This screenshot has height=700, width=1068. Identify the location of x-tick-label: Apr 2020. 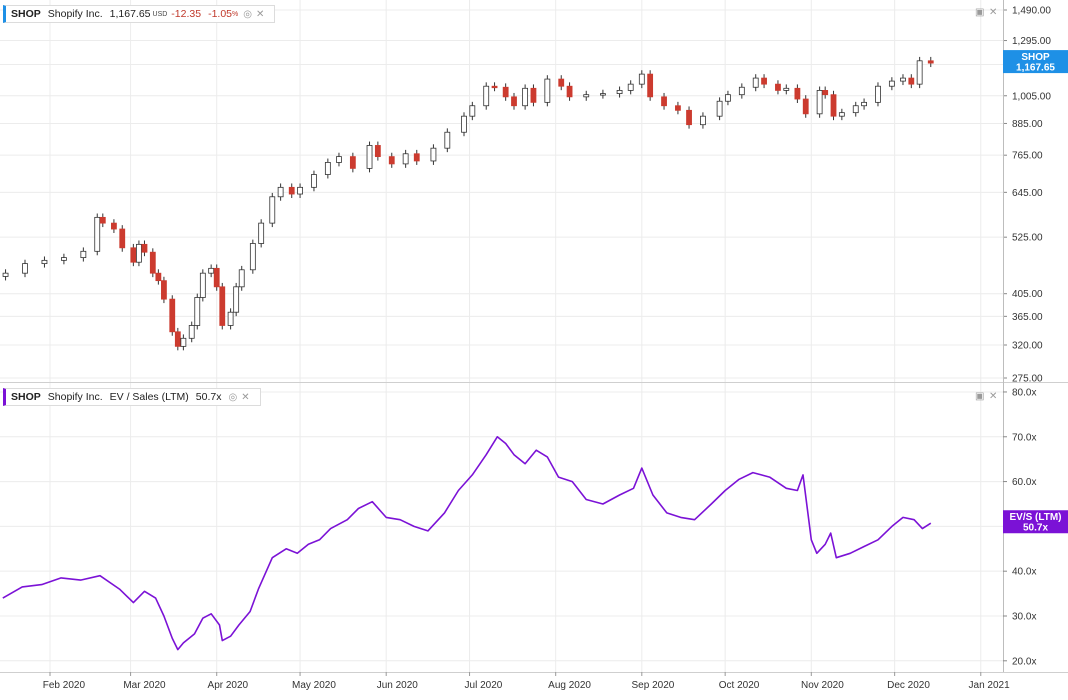
(228, 685).